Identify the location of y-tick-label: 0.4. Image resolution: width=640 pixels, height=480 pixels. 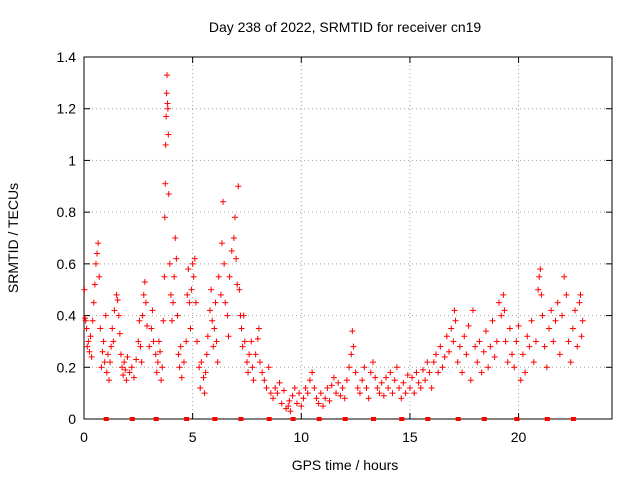
(67, 316).